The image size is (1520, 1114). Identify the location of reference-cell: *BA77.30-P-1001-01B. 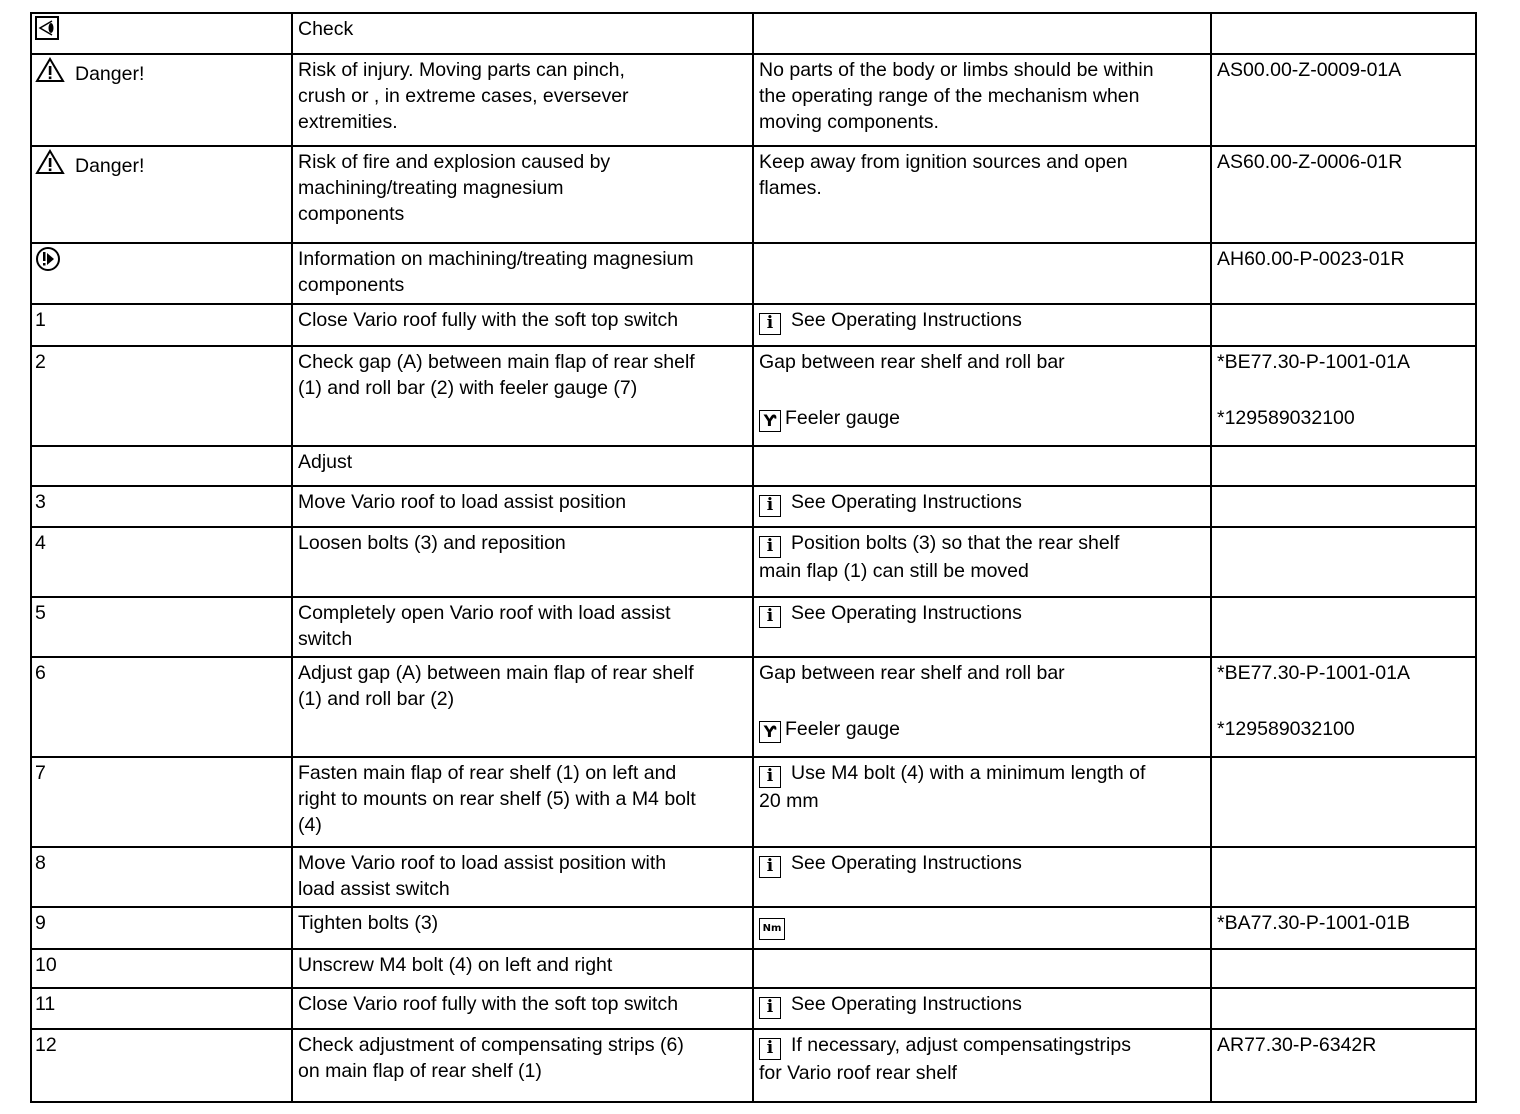
(1343, 928).